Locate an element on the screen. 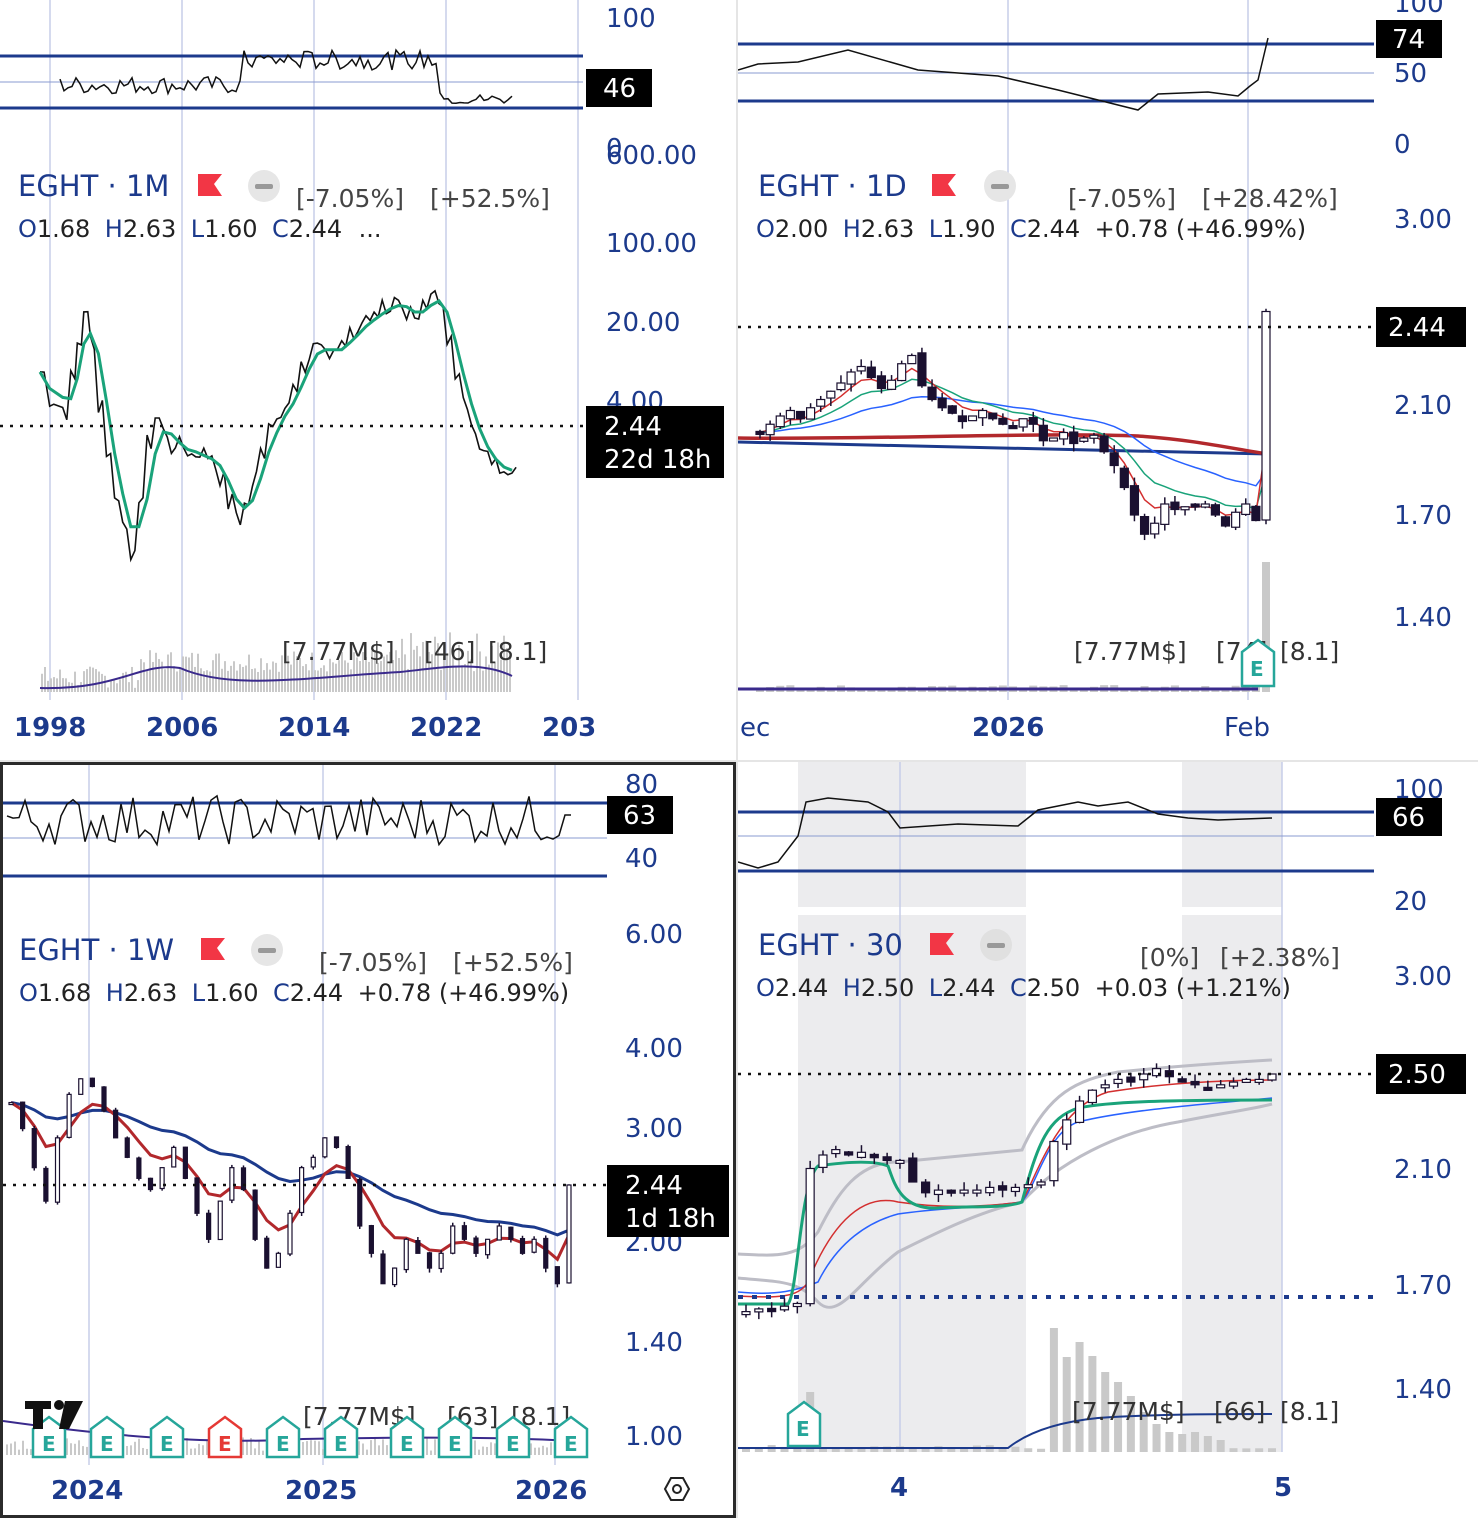 The height and width of the screenshot is (1518, 1478). symbol-label: EGHT · 1M is located at coordinates (93, 186).